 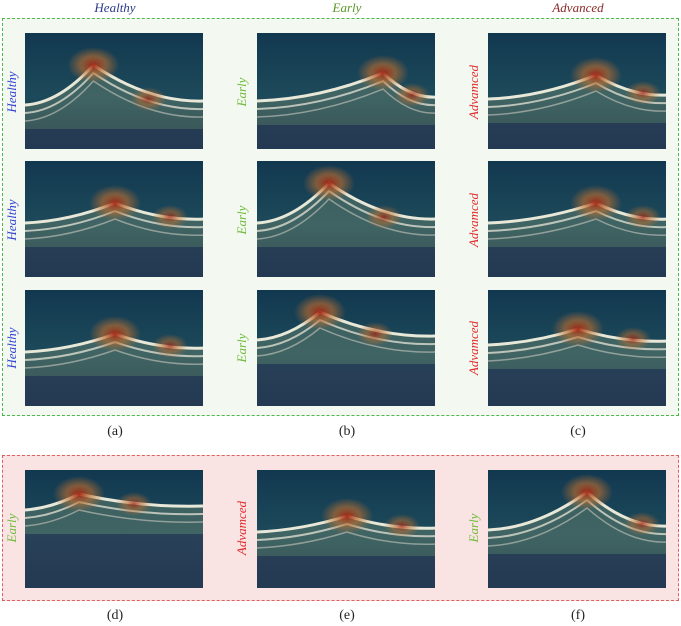 I want to click on caption-e: (e), so click(x=347, y=615).